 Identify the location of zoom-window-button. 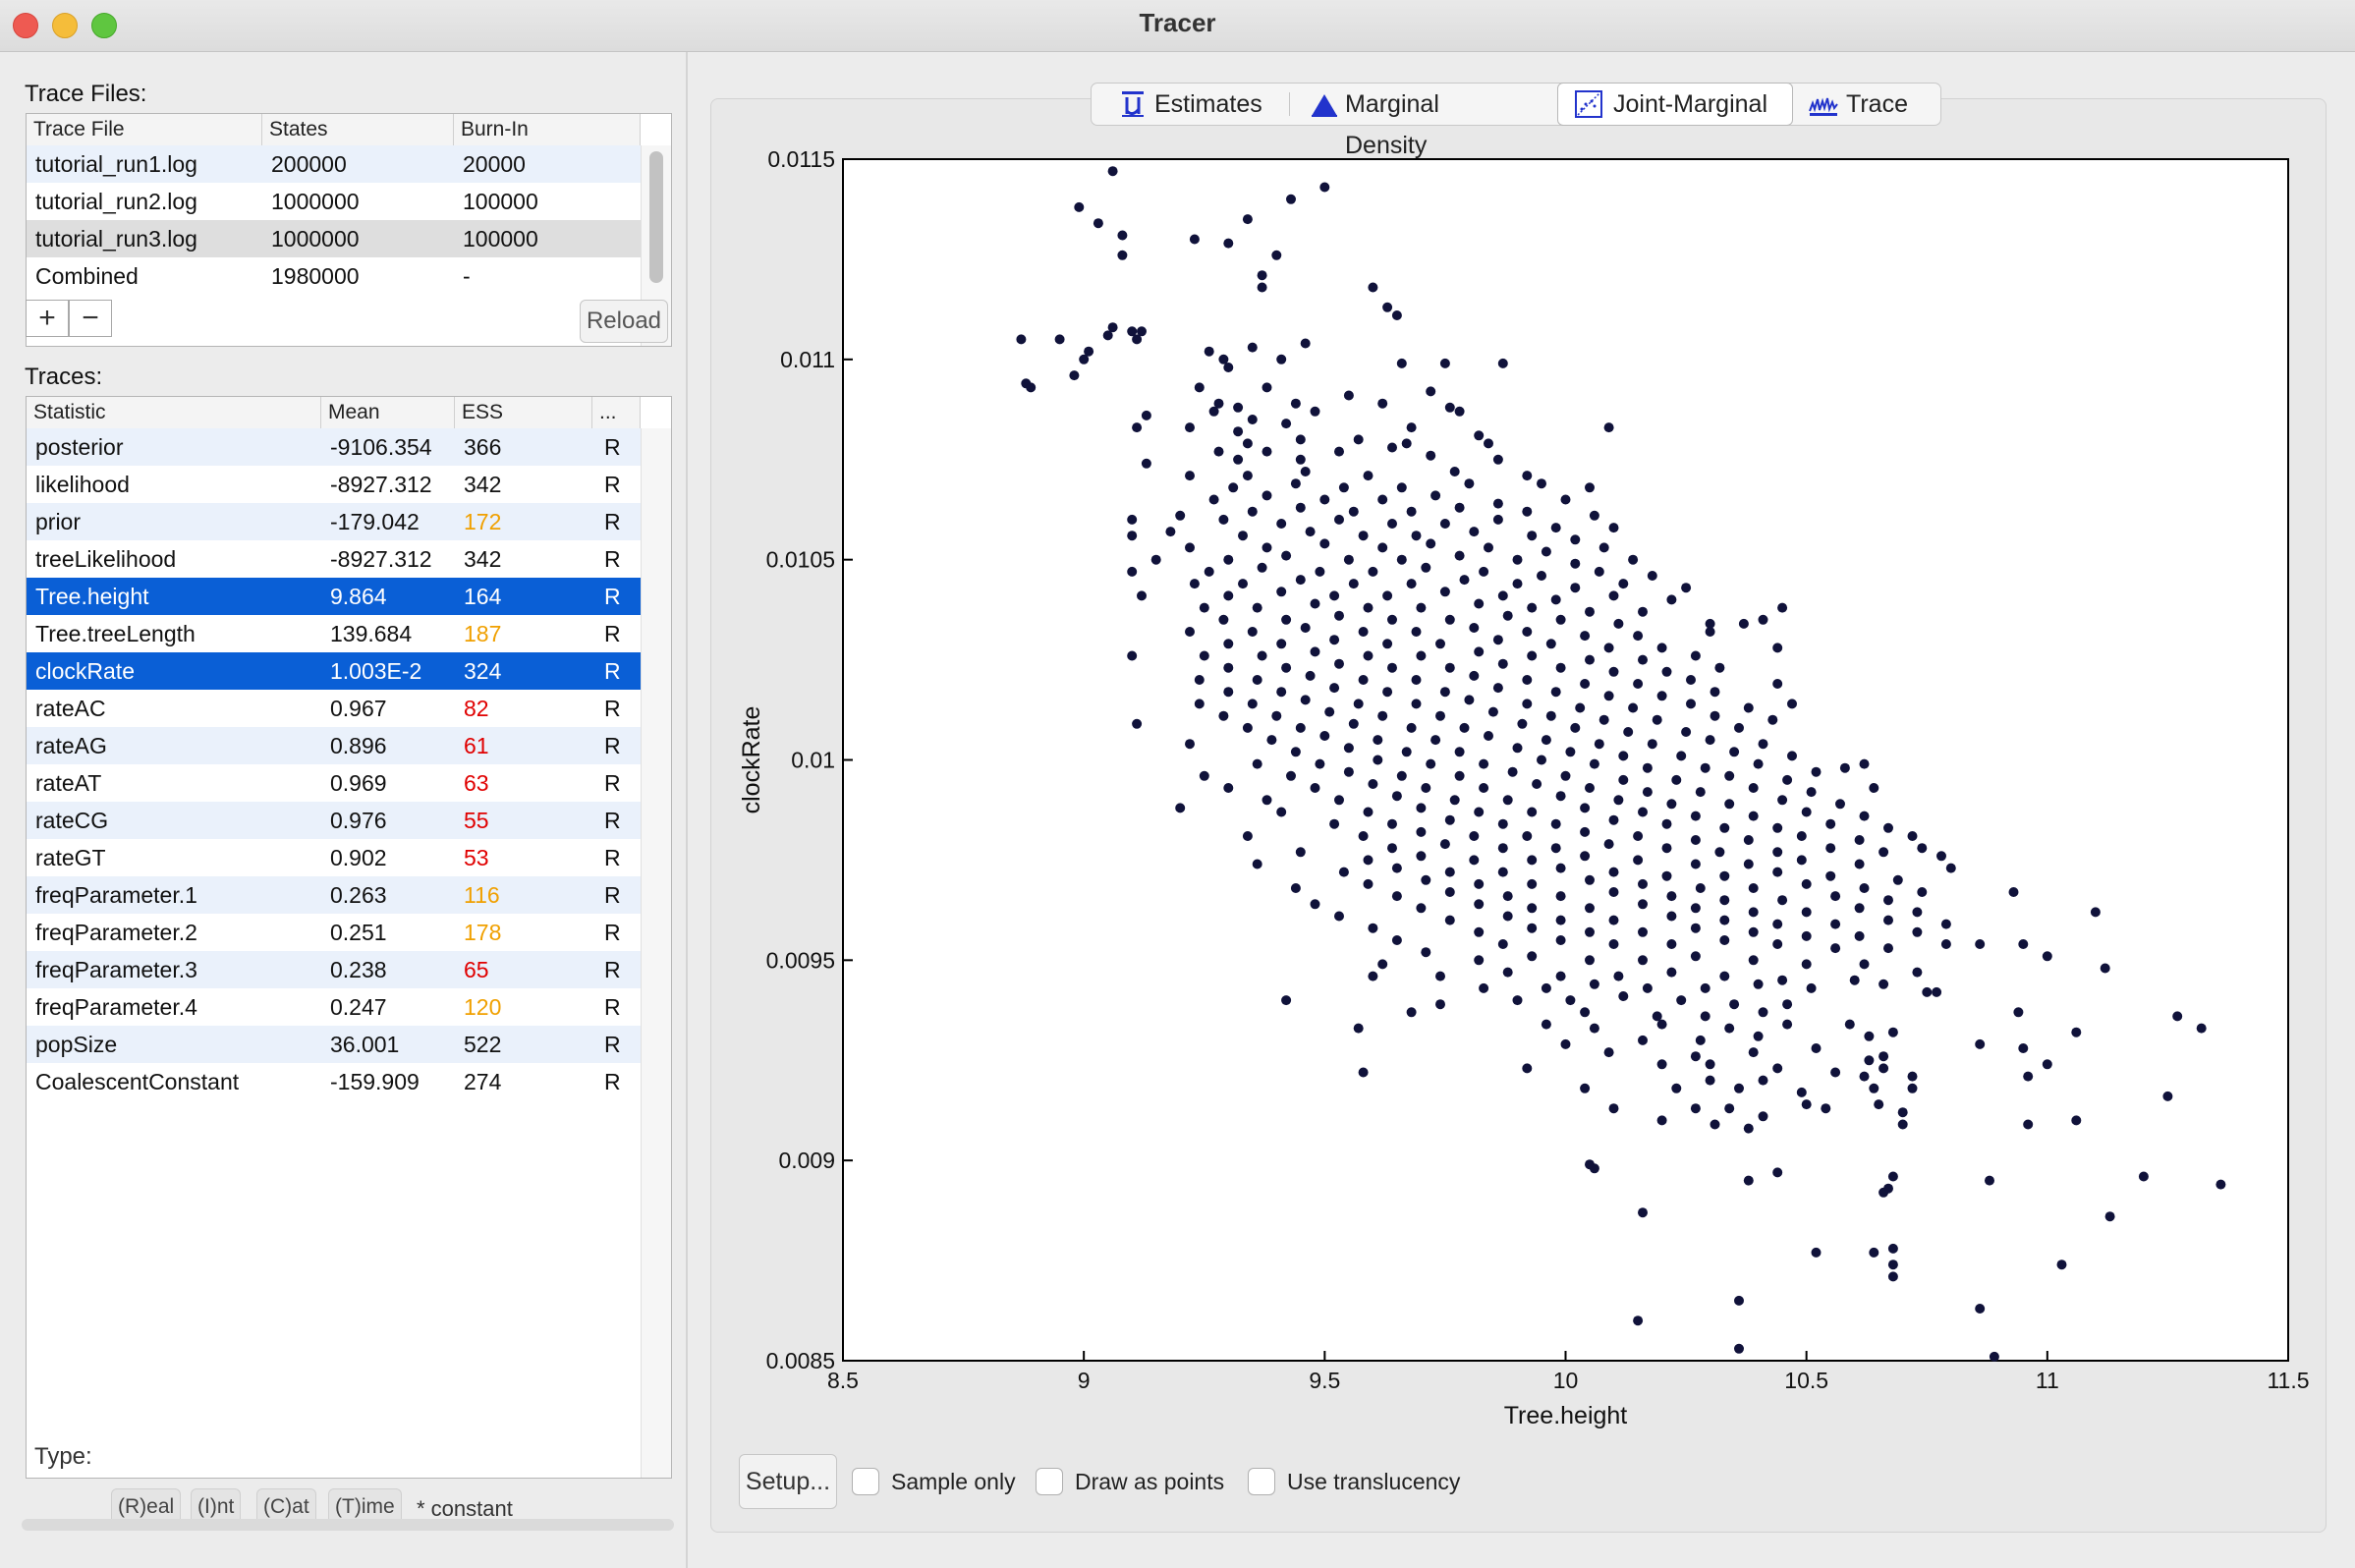
(104, 25).